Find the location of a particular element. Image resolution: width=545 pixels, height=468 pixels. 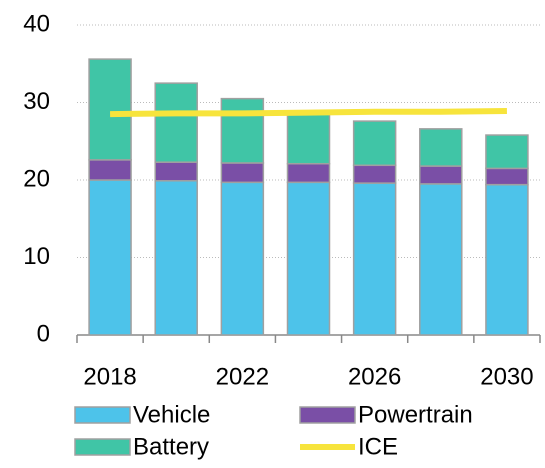

line-series is located at coordinates (308, 113).